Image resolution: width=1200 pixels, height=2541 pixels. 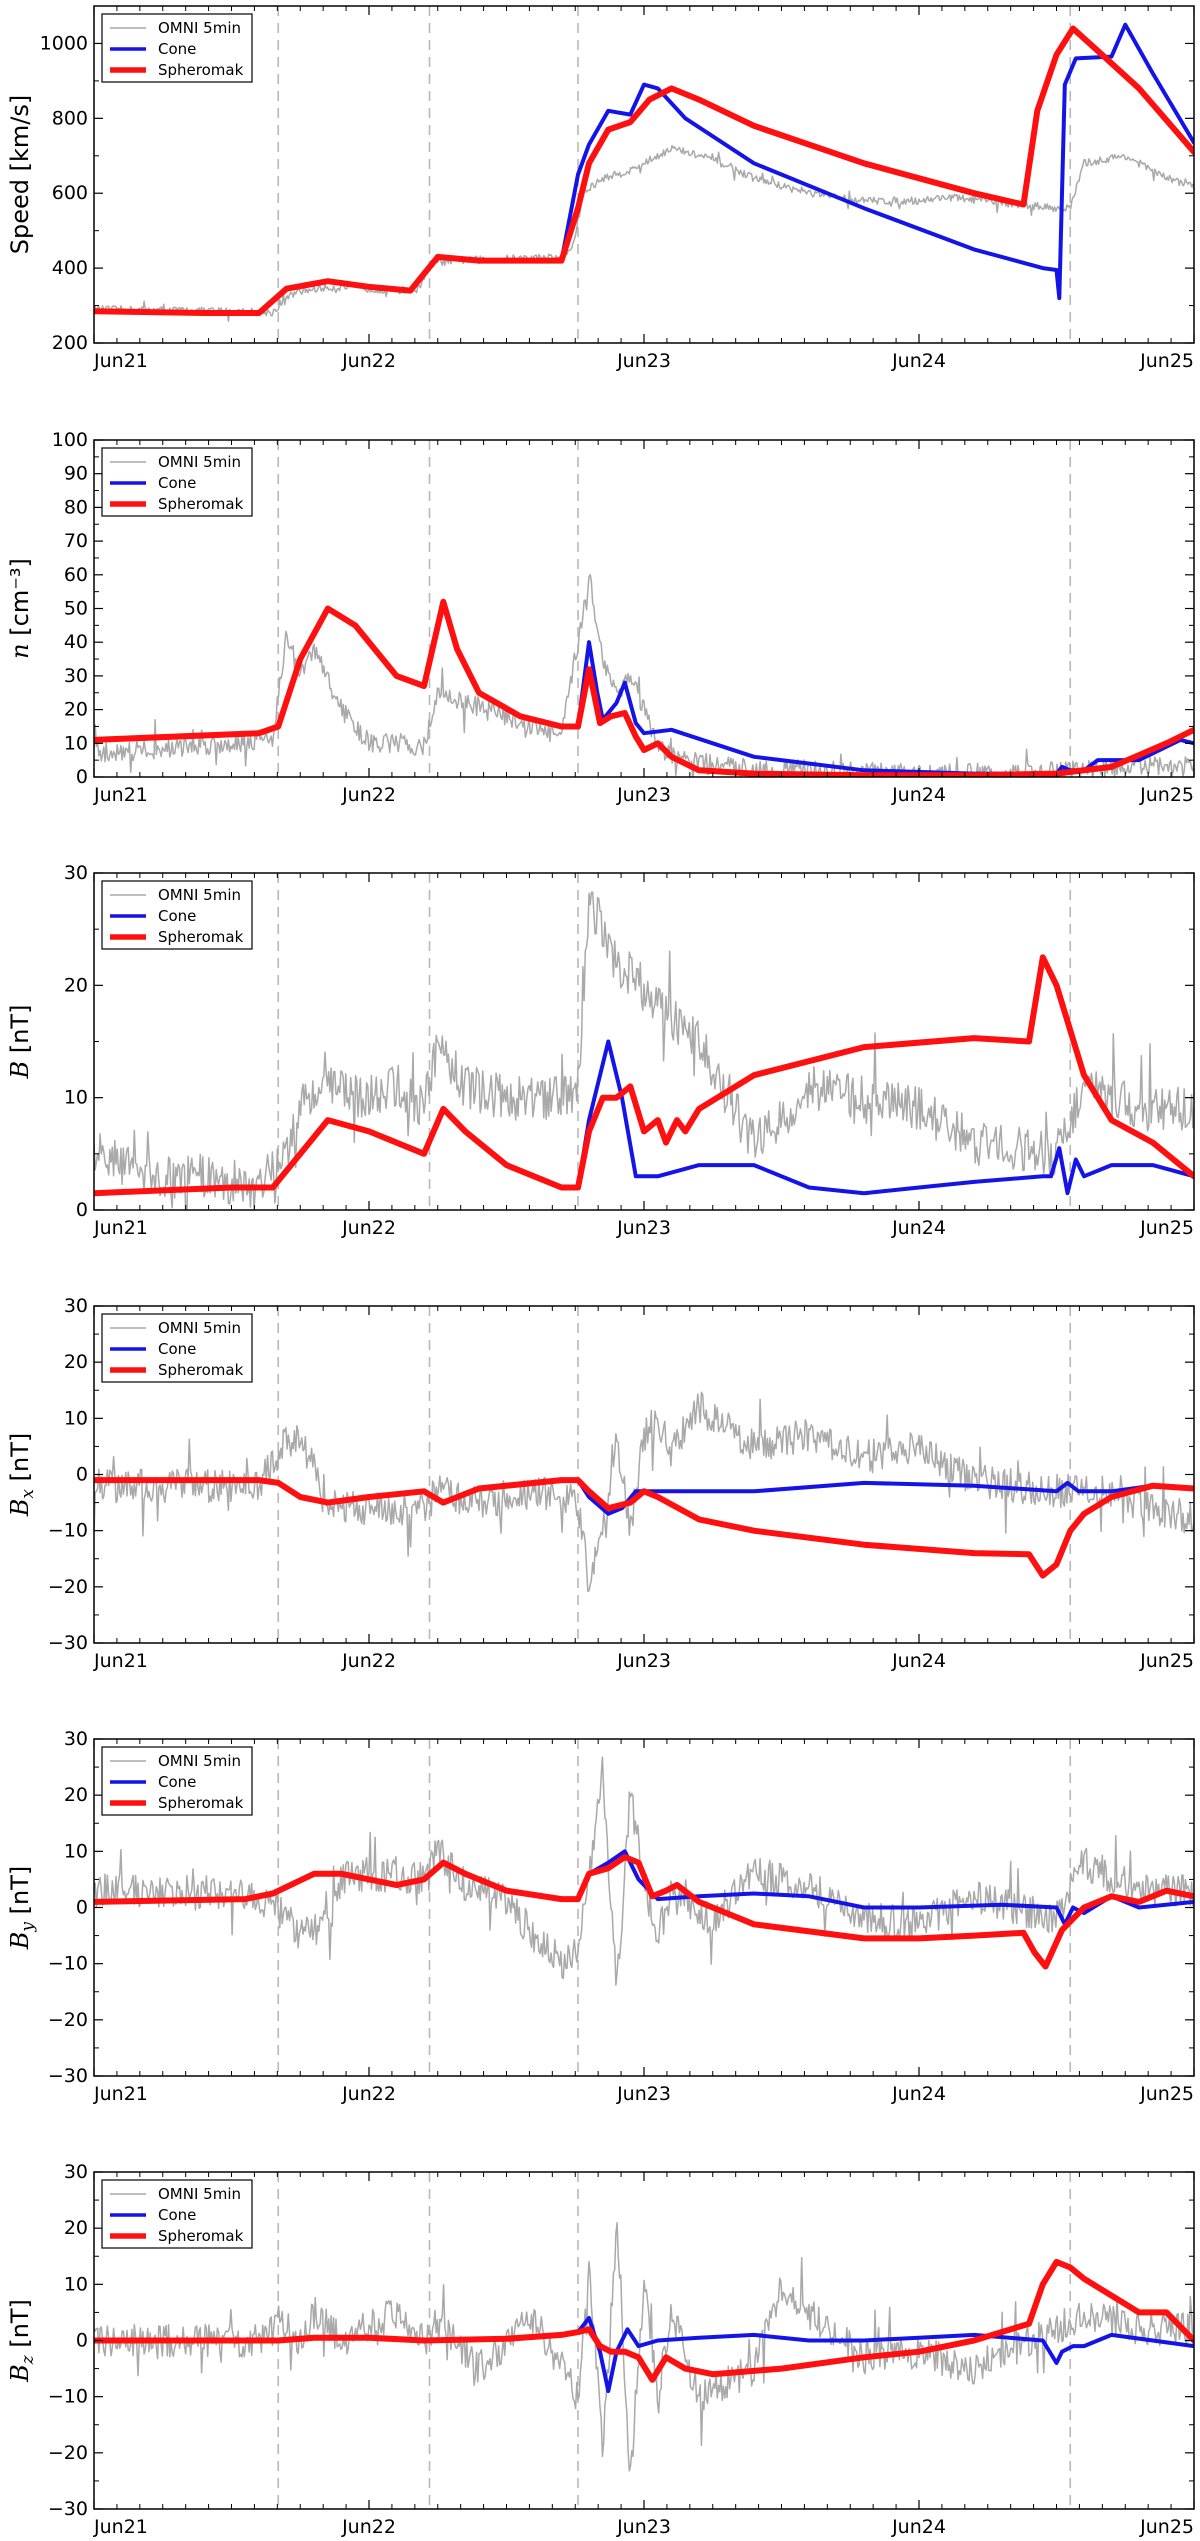 What do you see at coordinates (64, 43) in the screenshot?
I see `y-tick-label: 1000` at bounding box center [64, 43].